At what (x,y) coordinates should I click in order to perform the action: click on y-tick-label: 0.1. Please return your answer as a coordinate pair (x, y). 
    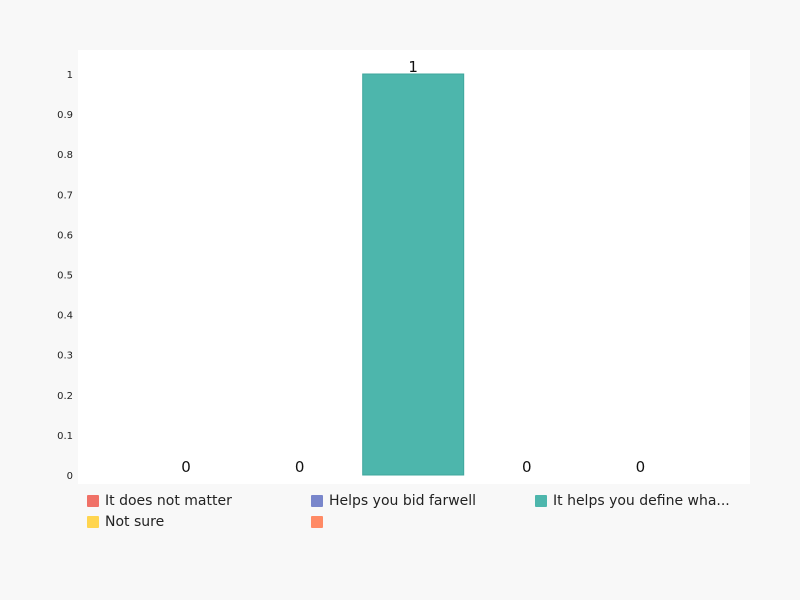
    Looking at the image, I should click on (65, 436).